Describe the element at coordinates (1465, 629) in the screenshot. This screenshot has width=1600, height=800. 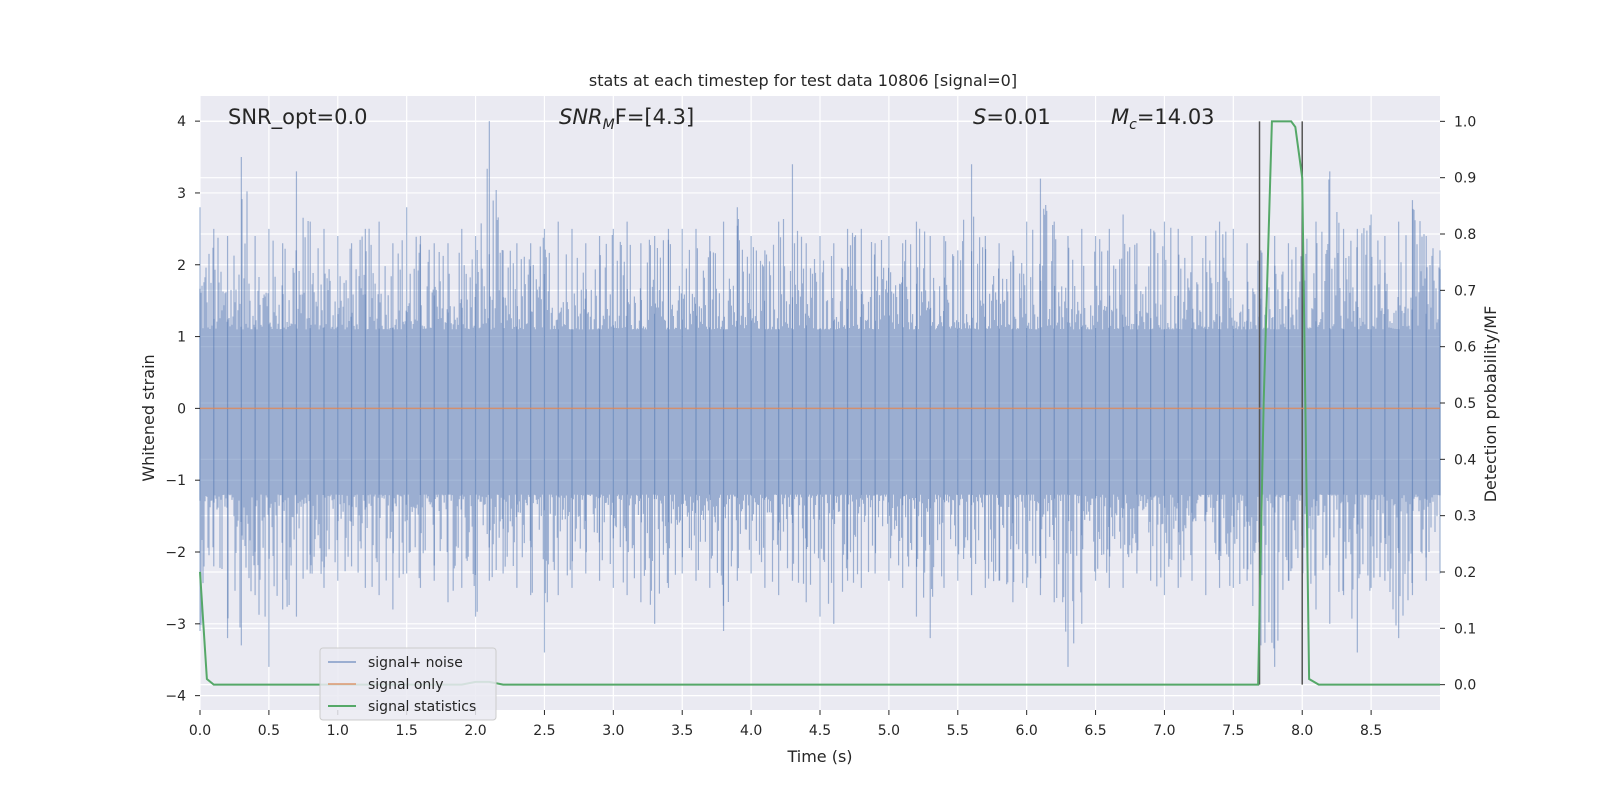
I see `y-right-tick-label: 0.1` at that location.